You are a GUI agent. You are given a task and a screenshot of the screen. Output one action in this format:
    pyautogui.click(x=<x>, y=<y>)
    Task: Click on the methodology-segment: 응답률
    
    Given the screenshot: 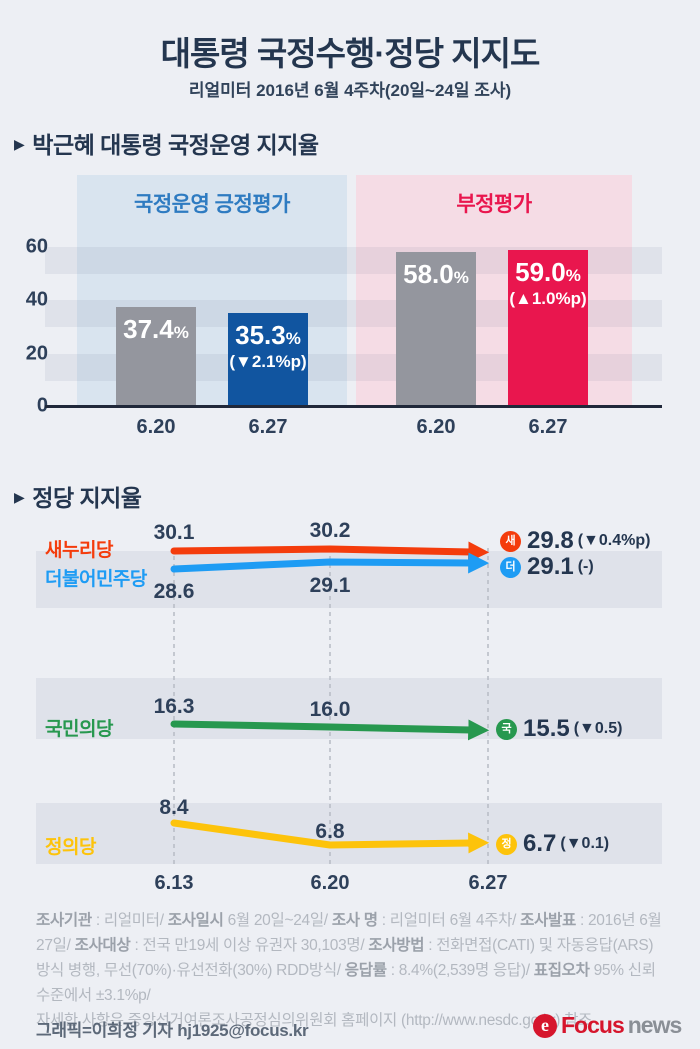 What is the action you would take?
    pyautogui.click(x=365, y=970)
    